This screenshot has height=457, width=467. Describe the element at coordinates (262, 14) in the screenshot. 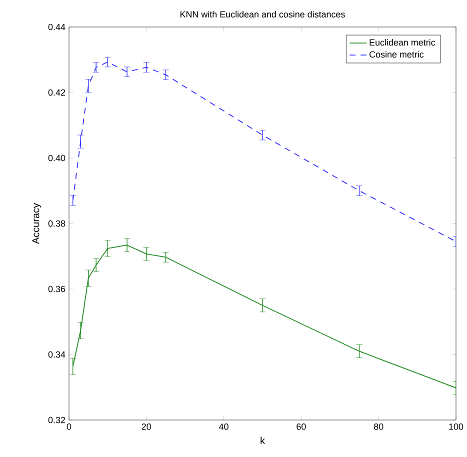

I see `chart-title: KNN with Euclidean and cosine distances` at that location.